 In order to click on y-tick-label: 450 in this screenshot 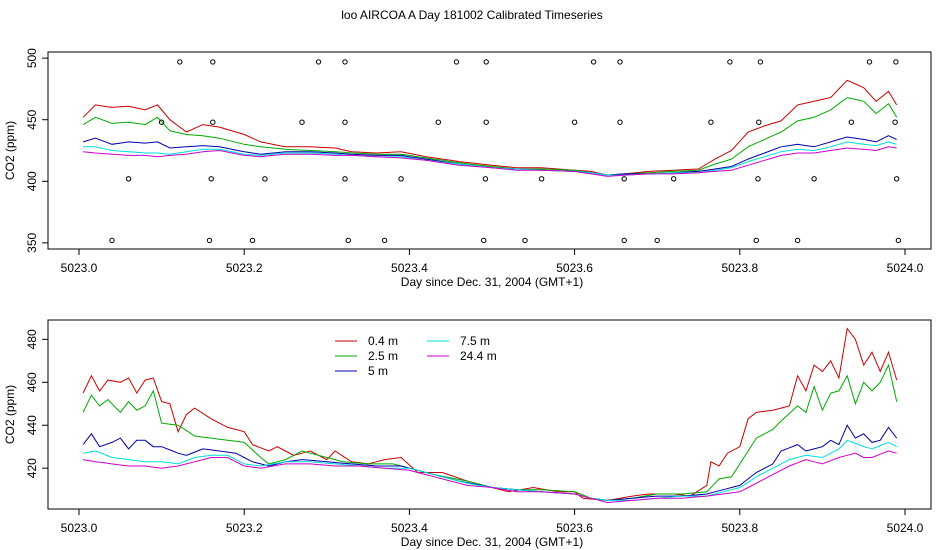, I will do `click(32, 119)`.